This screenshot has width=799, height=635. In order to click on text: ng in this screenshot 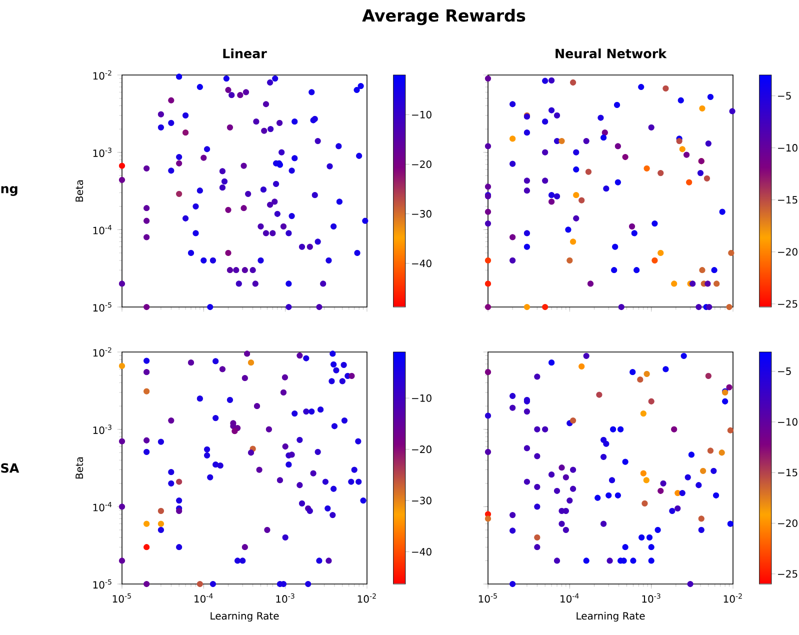, I will do `click(9, 191)`.